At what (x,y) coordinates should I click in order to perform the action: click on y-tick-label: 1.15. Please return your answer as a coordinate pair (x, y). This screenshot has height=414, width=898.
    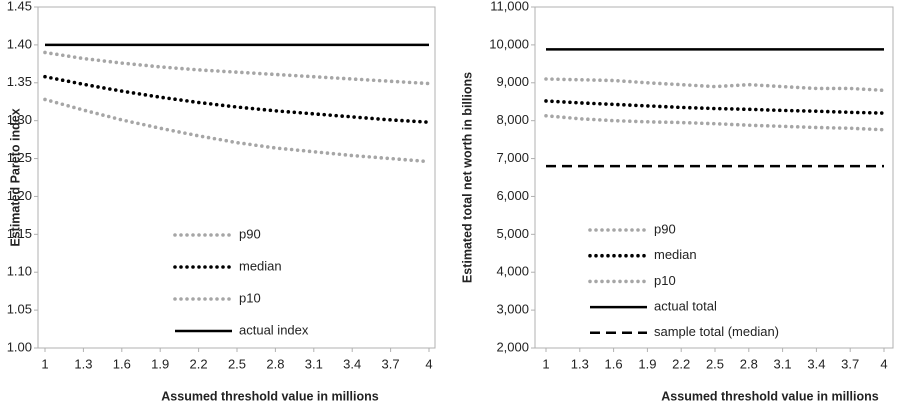
    Looking at the image, I should click on (19, 233).